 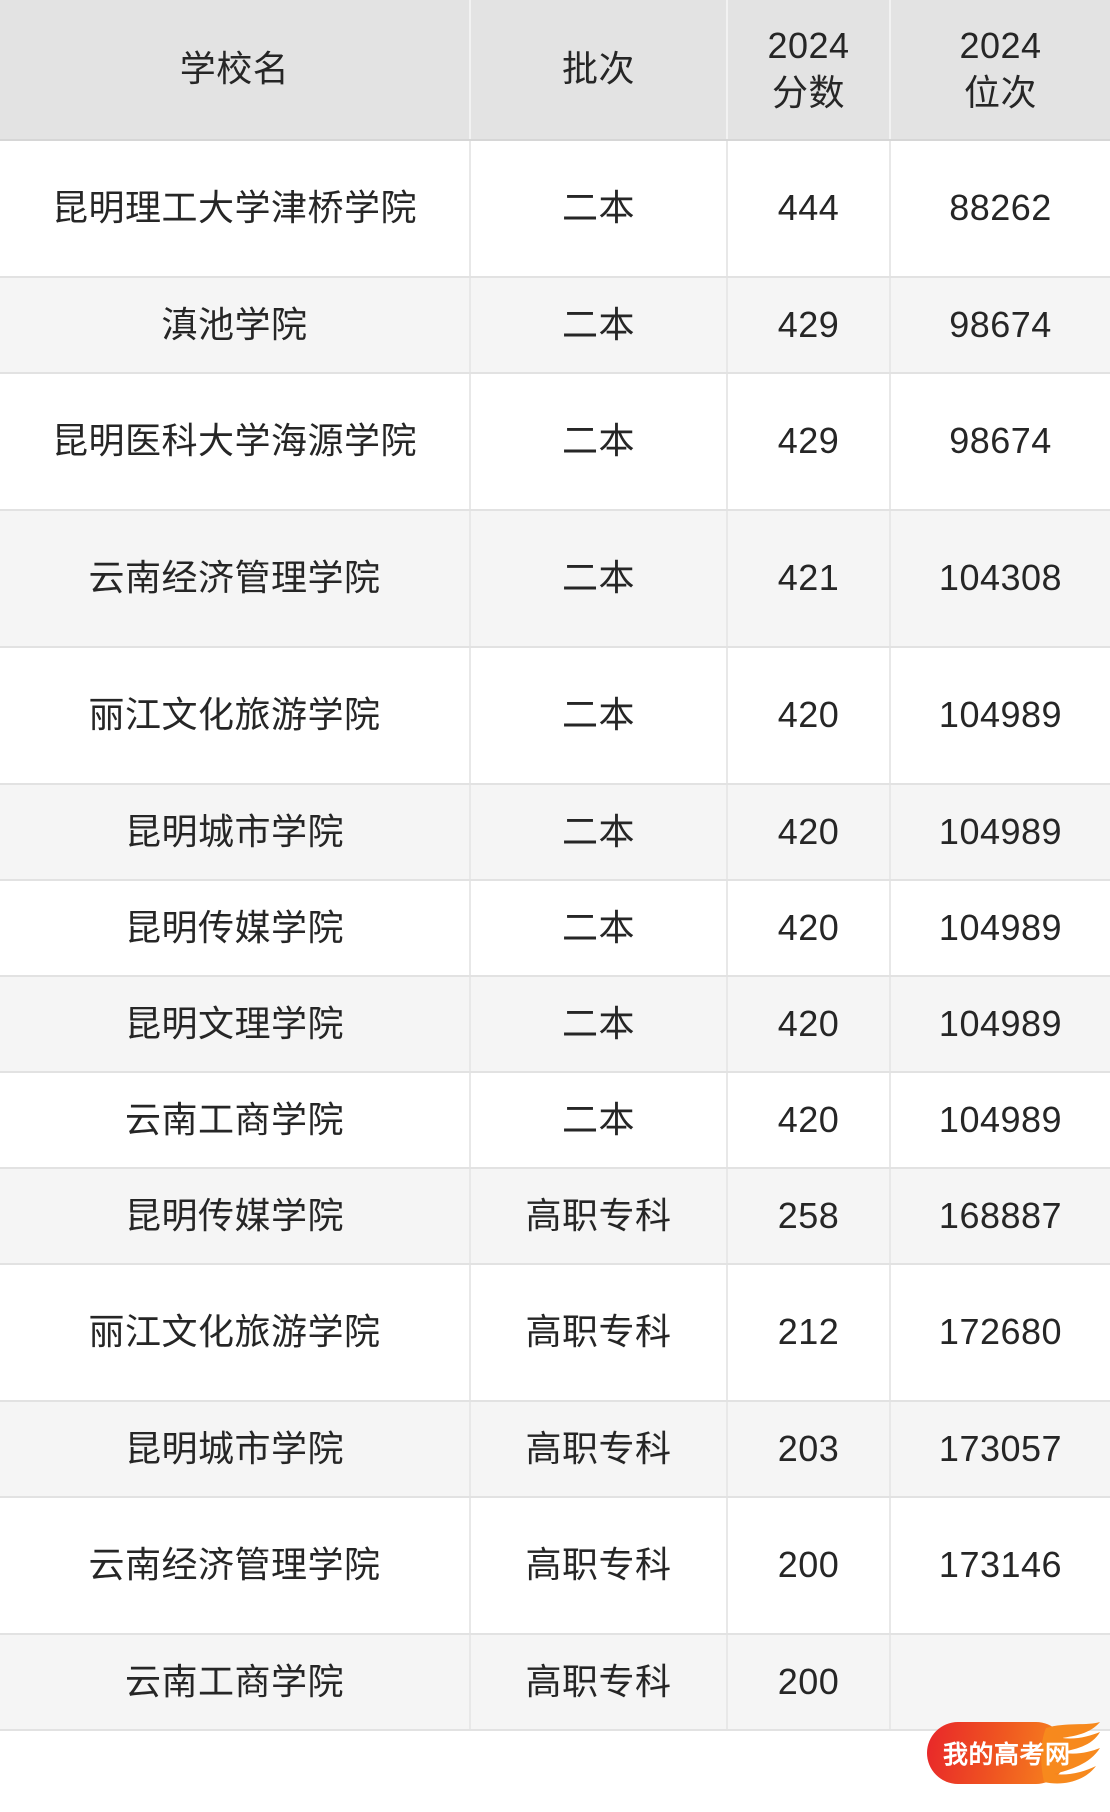 What do you see at coordinates (809, 579) in the screenshot?
I see `cell-score: 421` at bounding box center [809, 579].